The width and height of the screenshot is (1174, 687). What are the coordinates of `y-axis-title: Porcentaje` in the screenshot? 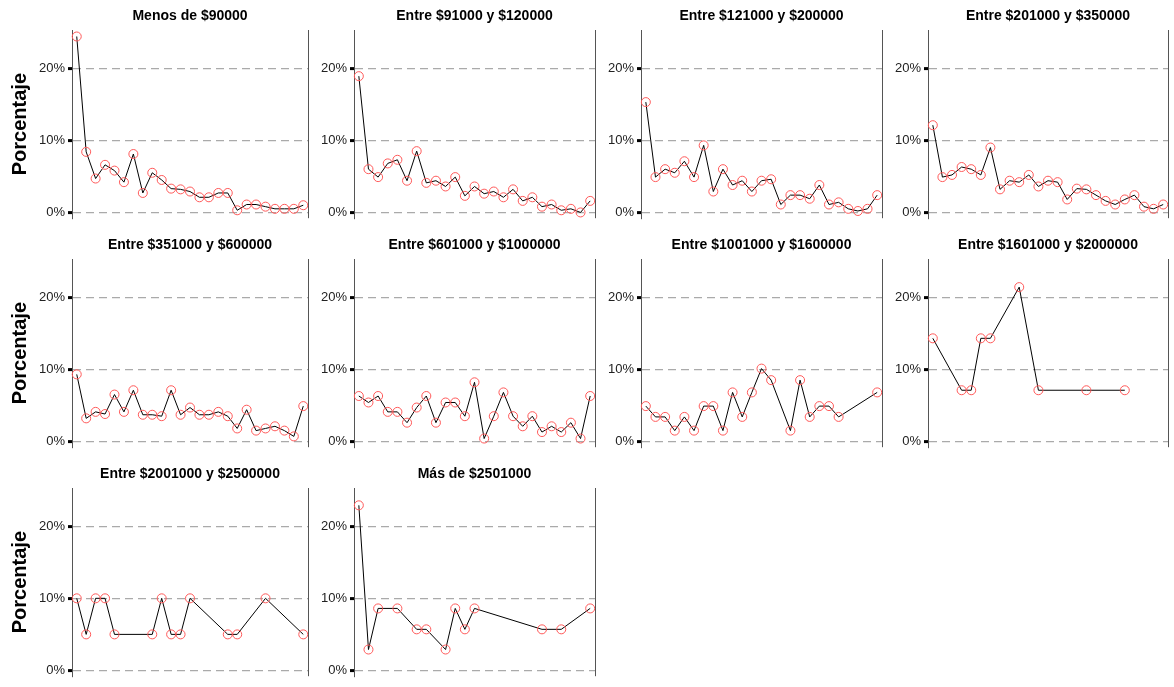 It's located at (18, 582).